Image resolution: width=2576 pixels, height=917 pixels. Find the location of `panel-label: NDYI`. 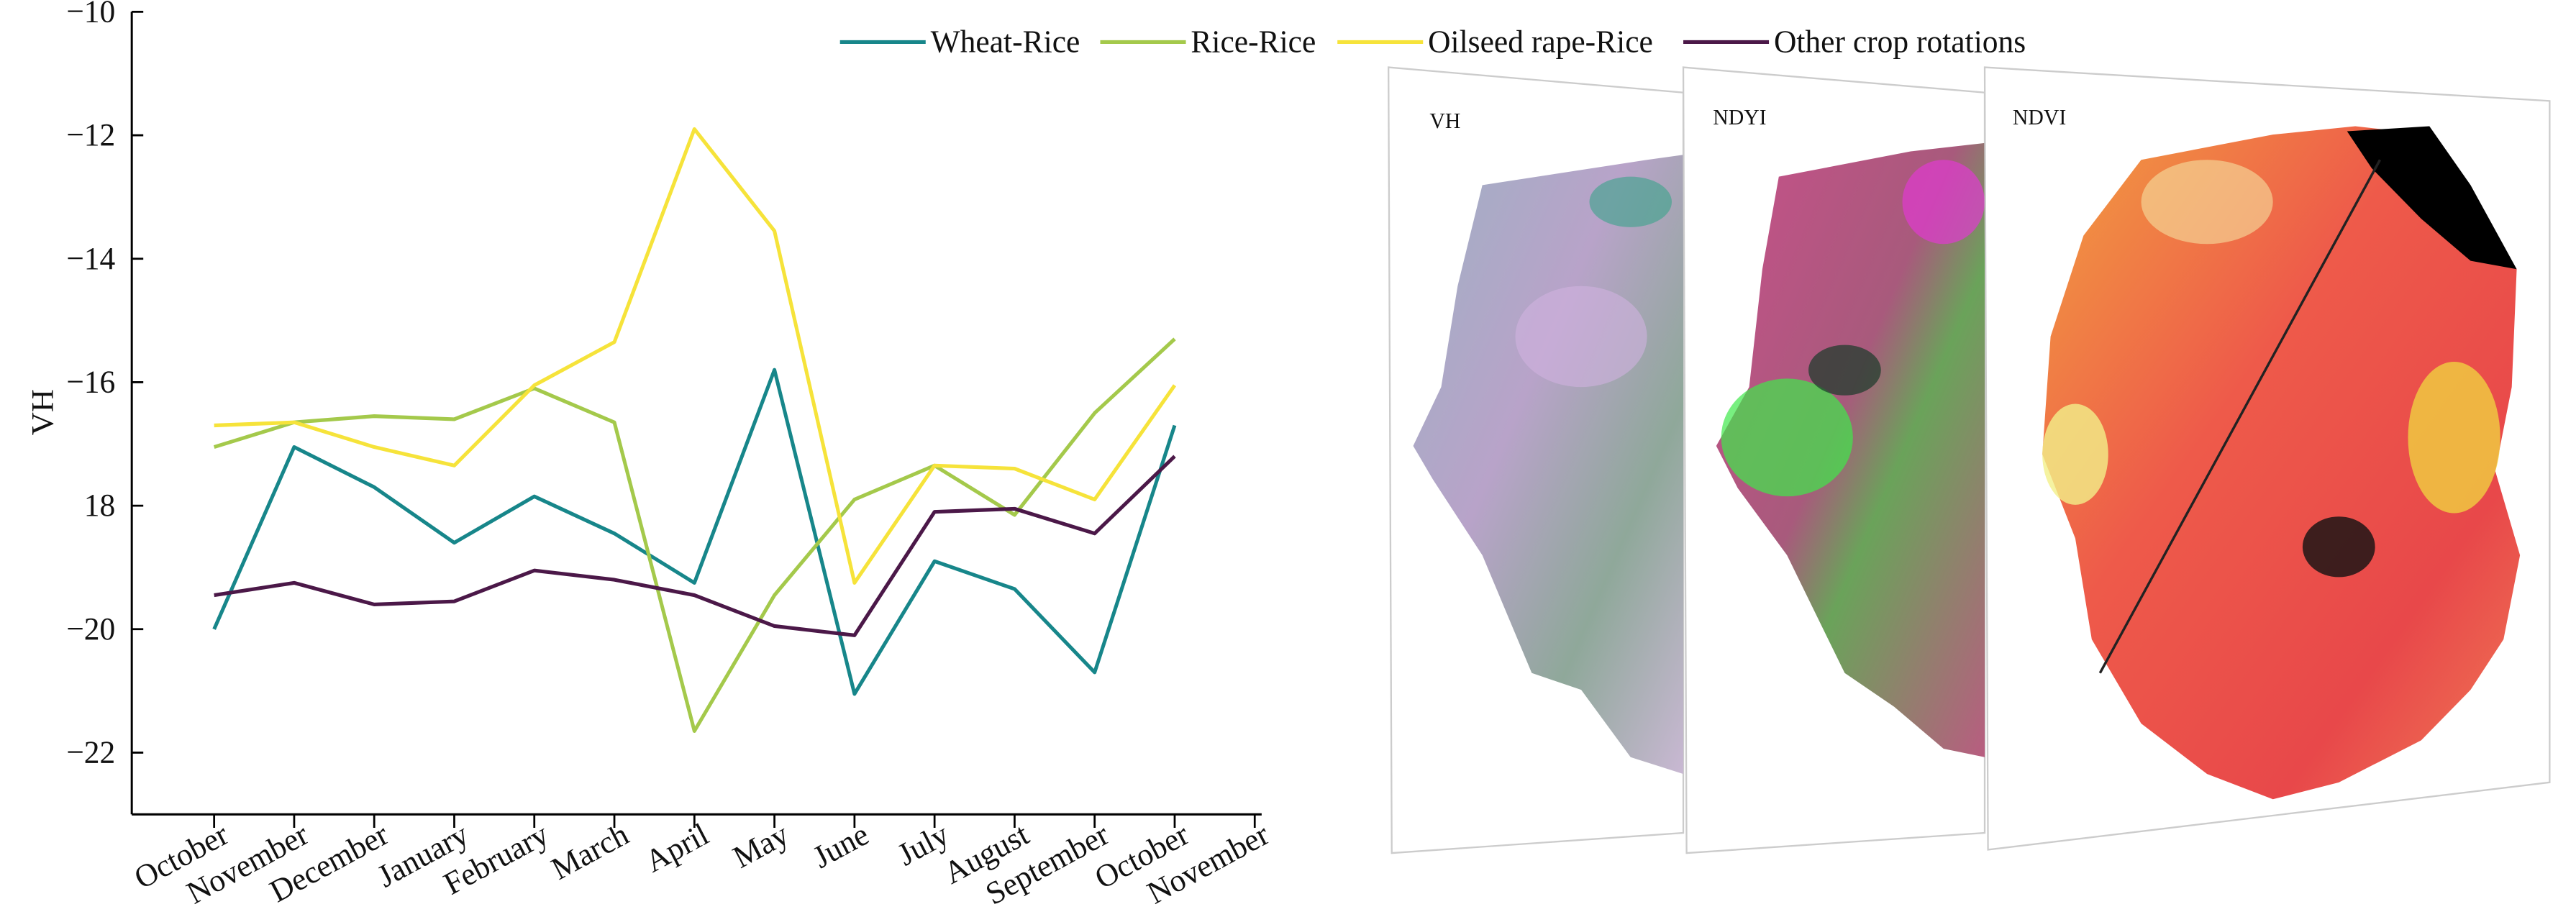

panel-label: NDYI is located at coordinates (1739, 117).